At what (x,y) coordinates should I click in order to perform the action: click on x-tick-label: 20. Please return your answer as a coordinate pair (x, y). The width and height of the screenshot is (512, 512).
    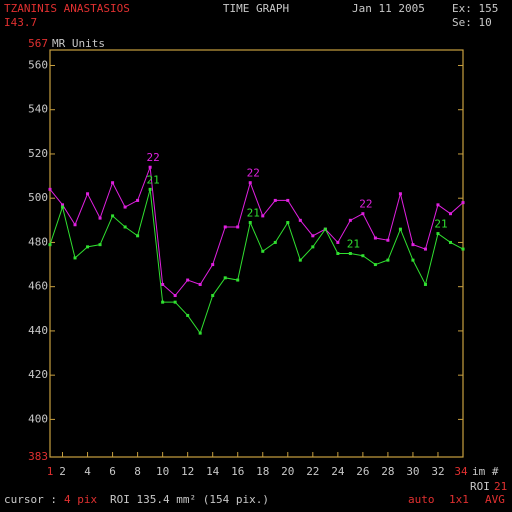
    Looking at the image, I should click on (287, 471).